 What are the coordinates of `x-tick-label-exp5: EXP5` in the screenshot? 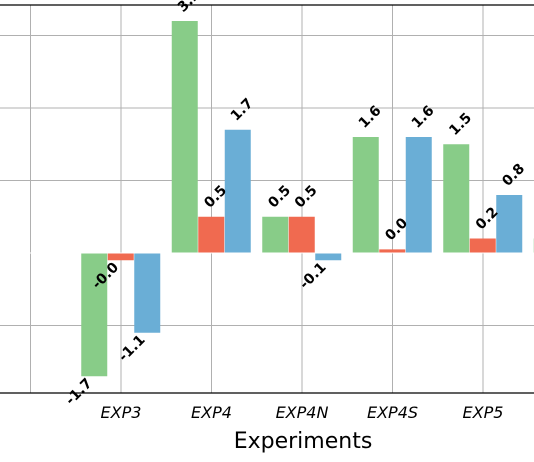 It's located at (483, 412).